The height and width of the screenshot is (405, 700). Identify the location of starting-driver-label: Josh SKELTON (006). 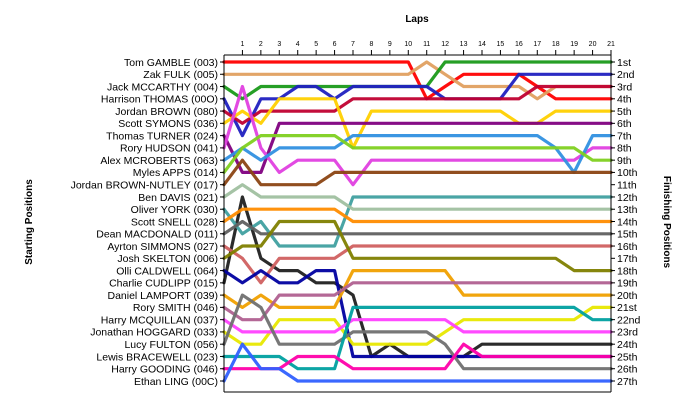
(167, 259).